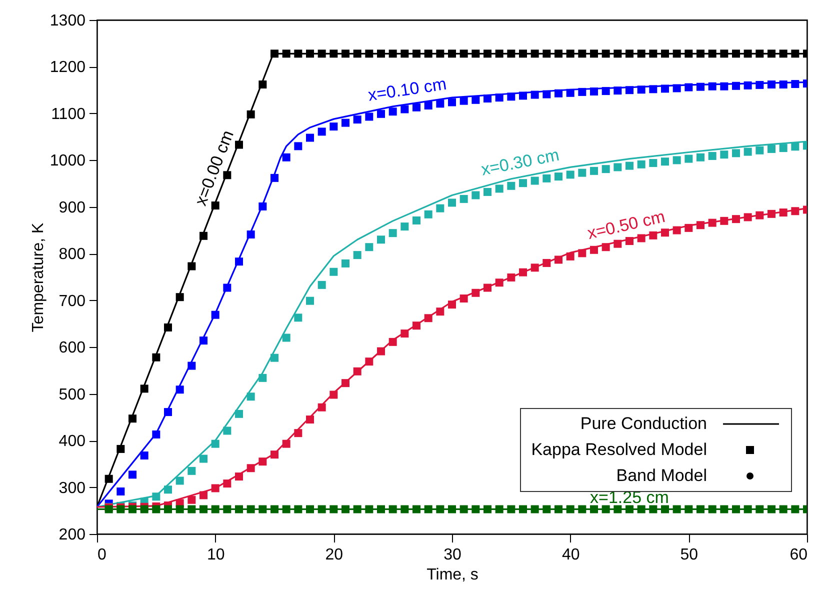  Describe the element at coordinates (72, 488) in the screenshot. I see `y-tick-label: 300` at that location.